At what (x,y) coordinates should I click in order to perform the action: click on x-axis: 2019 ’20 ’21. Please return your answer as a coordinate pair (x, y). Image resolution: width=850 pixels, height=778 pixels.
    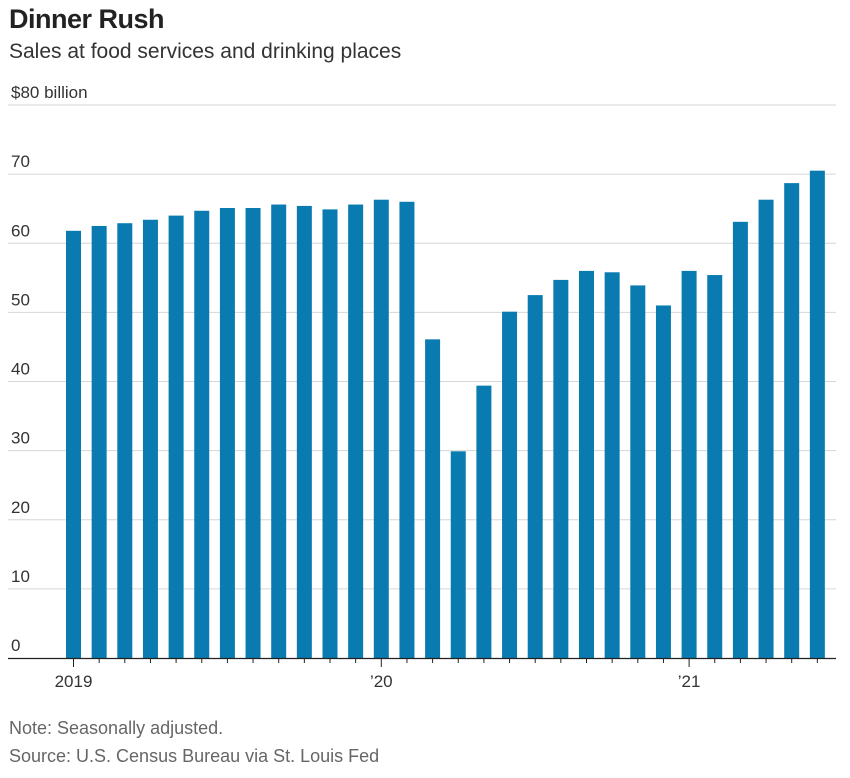
    Looking at the image, I should click on (422, 674).